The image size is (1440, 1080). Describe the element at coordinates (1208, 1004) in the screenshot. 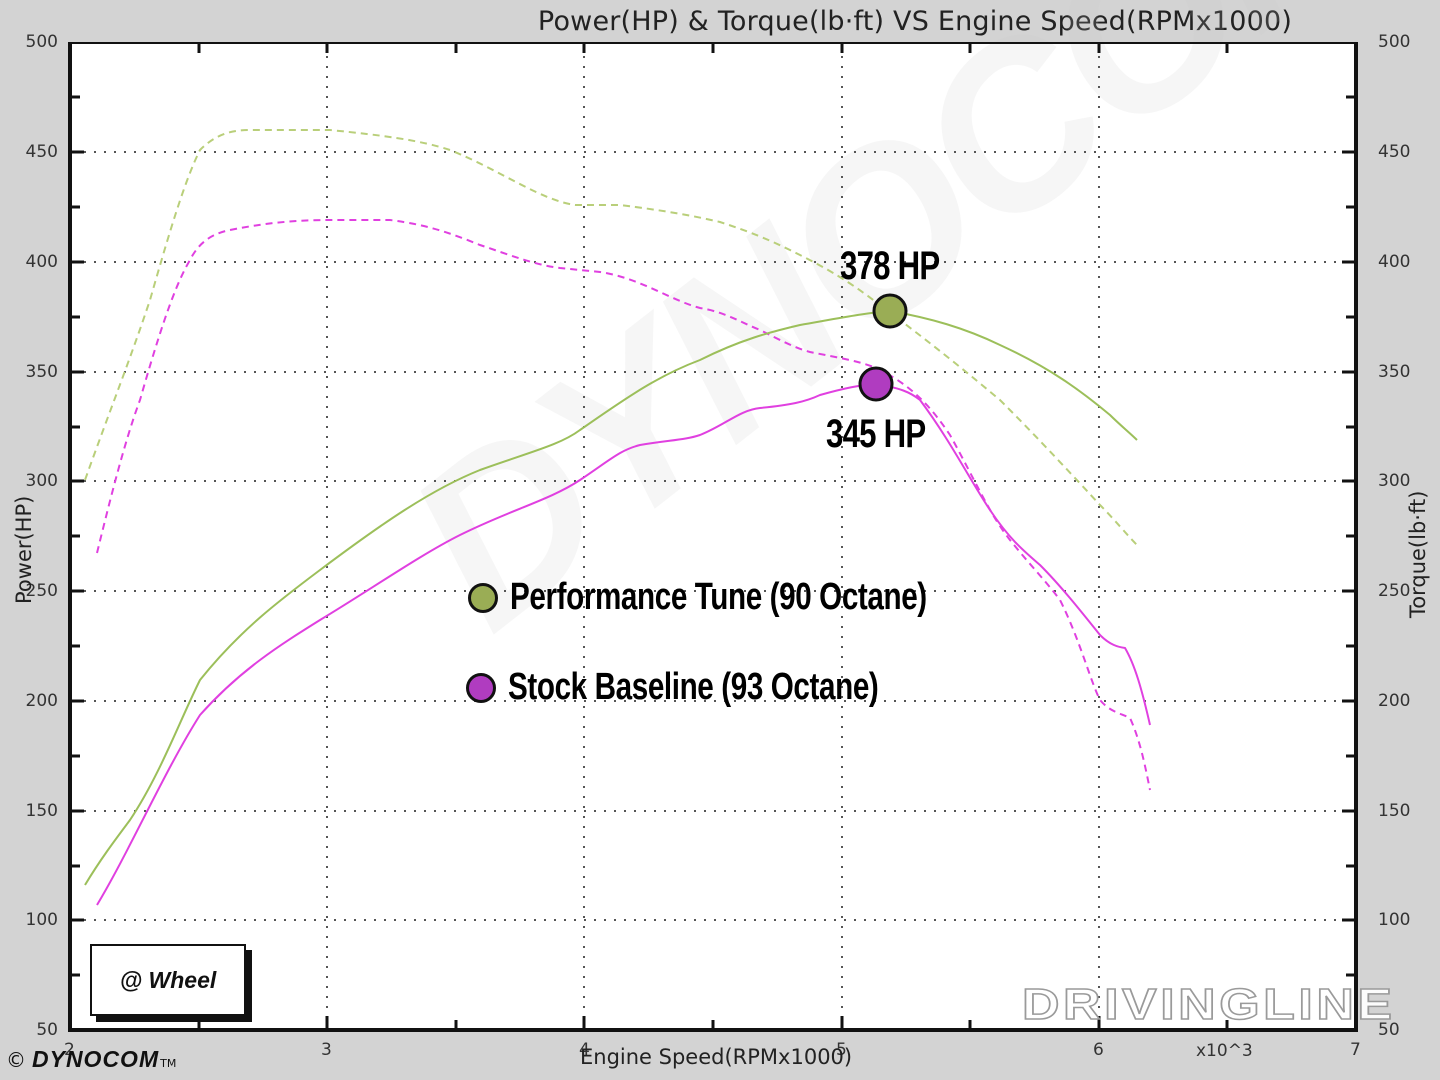

I see `drivingline-logo: DRIVINGLINE` at that location.